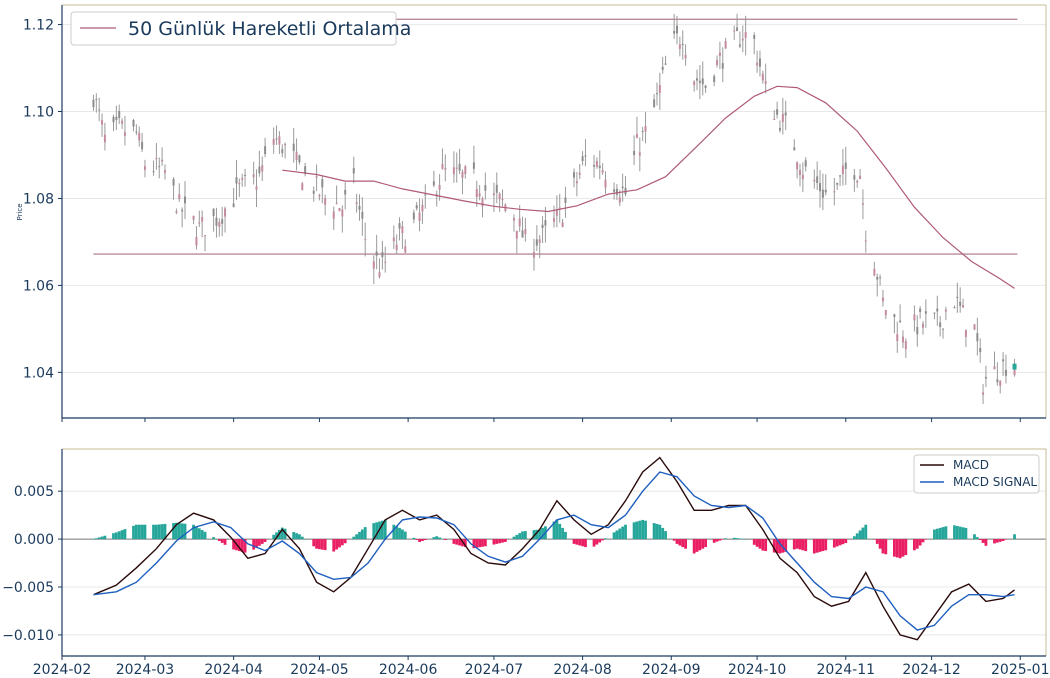  Describe the element at coordinates (233, 28) in the screenshot. I see `price-legend-box` at that location.